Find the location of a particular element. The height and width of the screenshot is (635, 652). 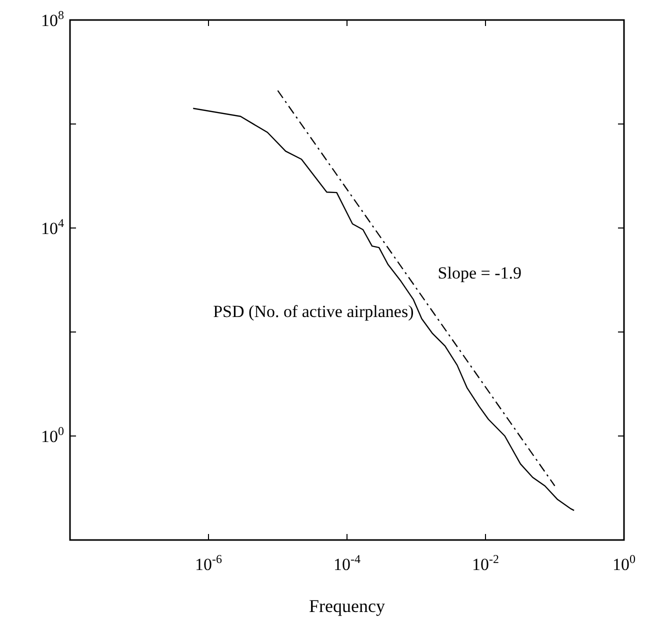

x-axis-title: Frequency is located at coordinates (347, 606).